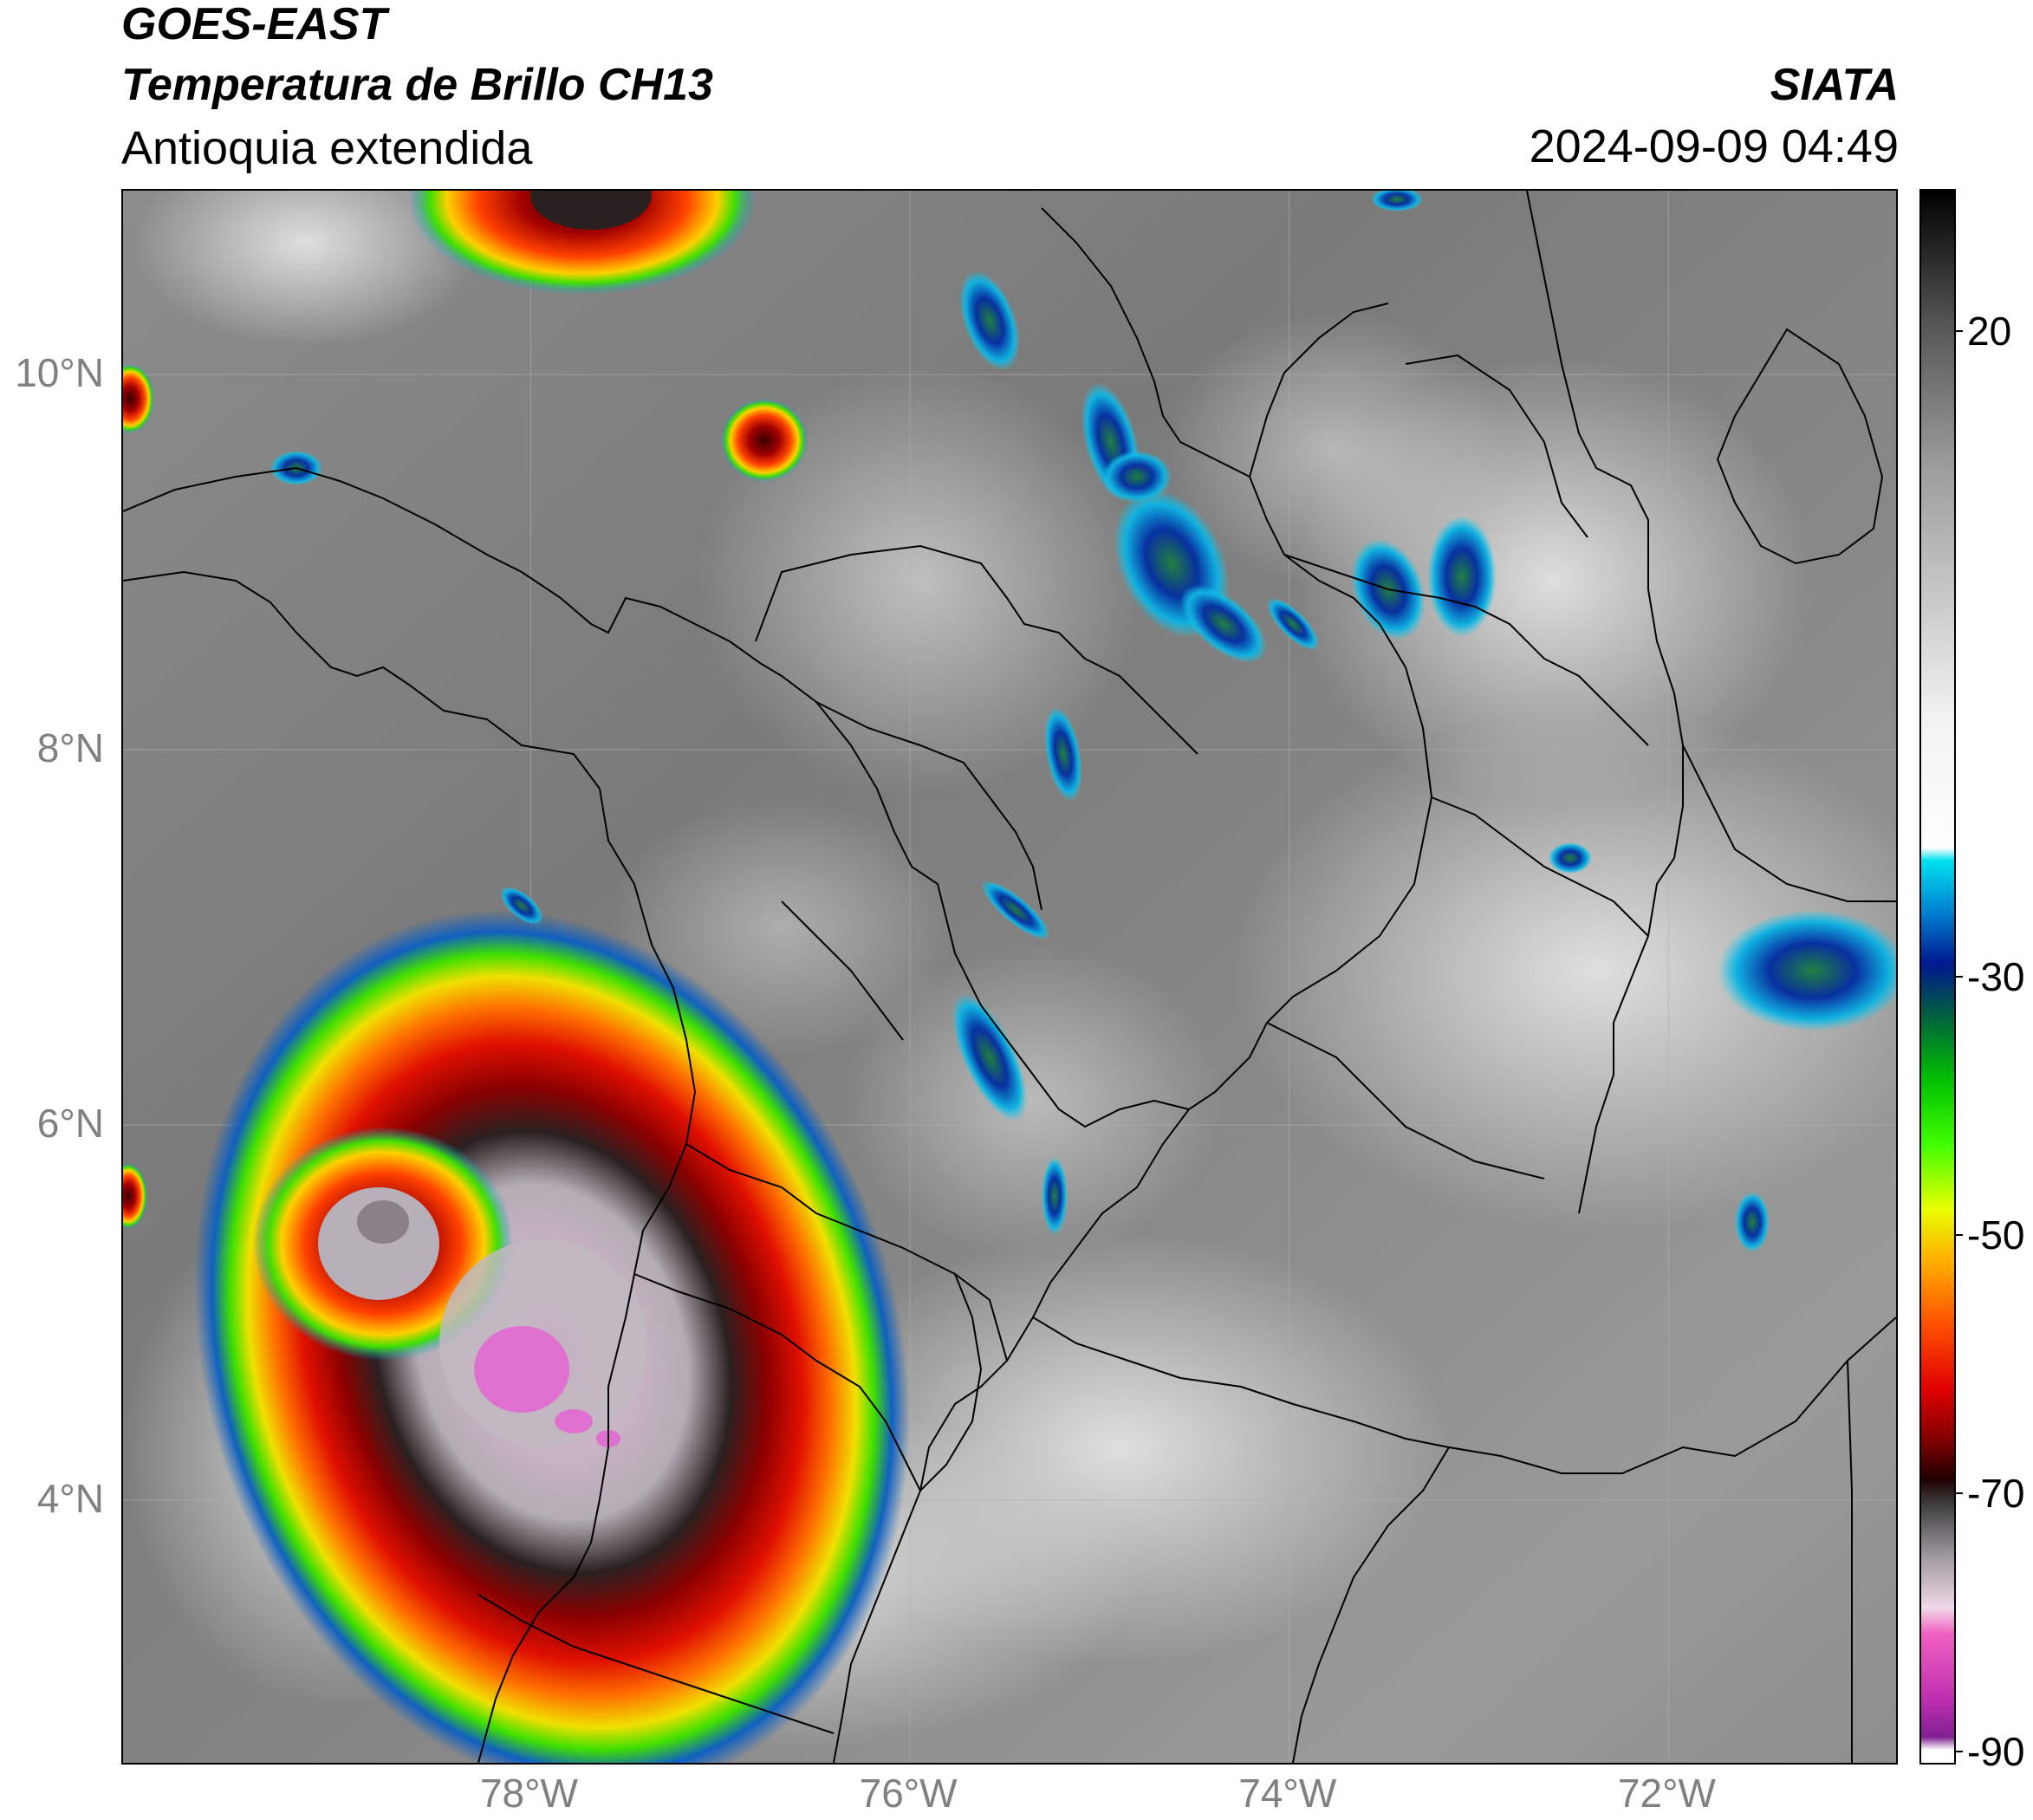  I want to click on lat-tick-label: 6°N, so click(70, 1123).